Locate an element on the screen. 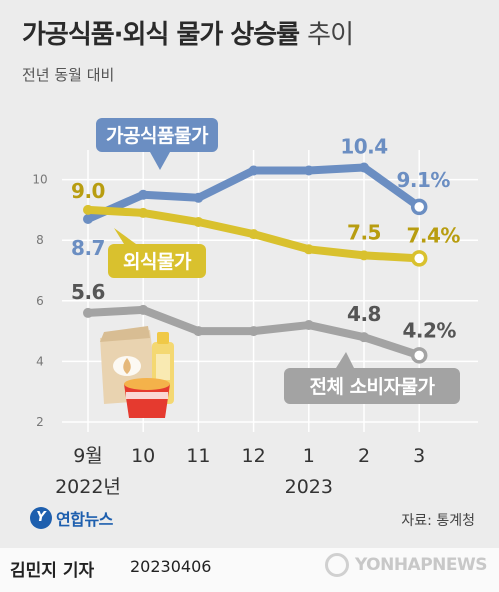  series-1: 9.0 7.5 7.4% 외식물가 is located at coordinates (266, 228).